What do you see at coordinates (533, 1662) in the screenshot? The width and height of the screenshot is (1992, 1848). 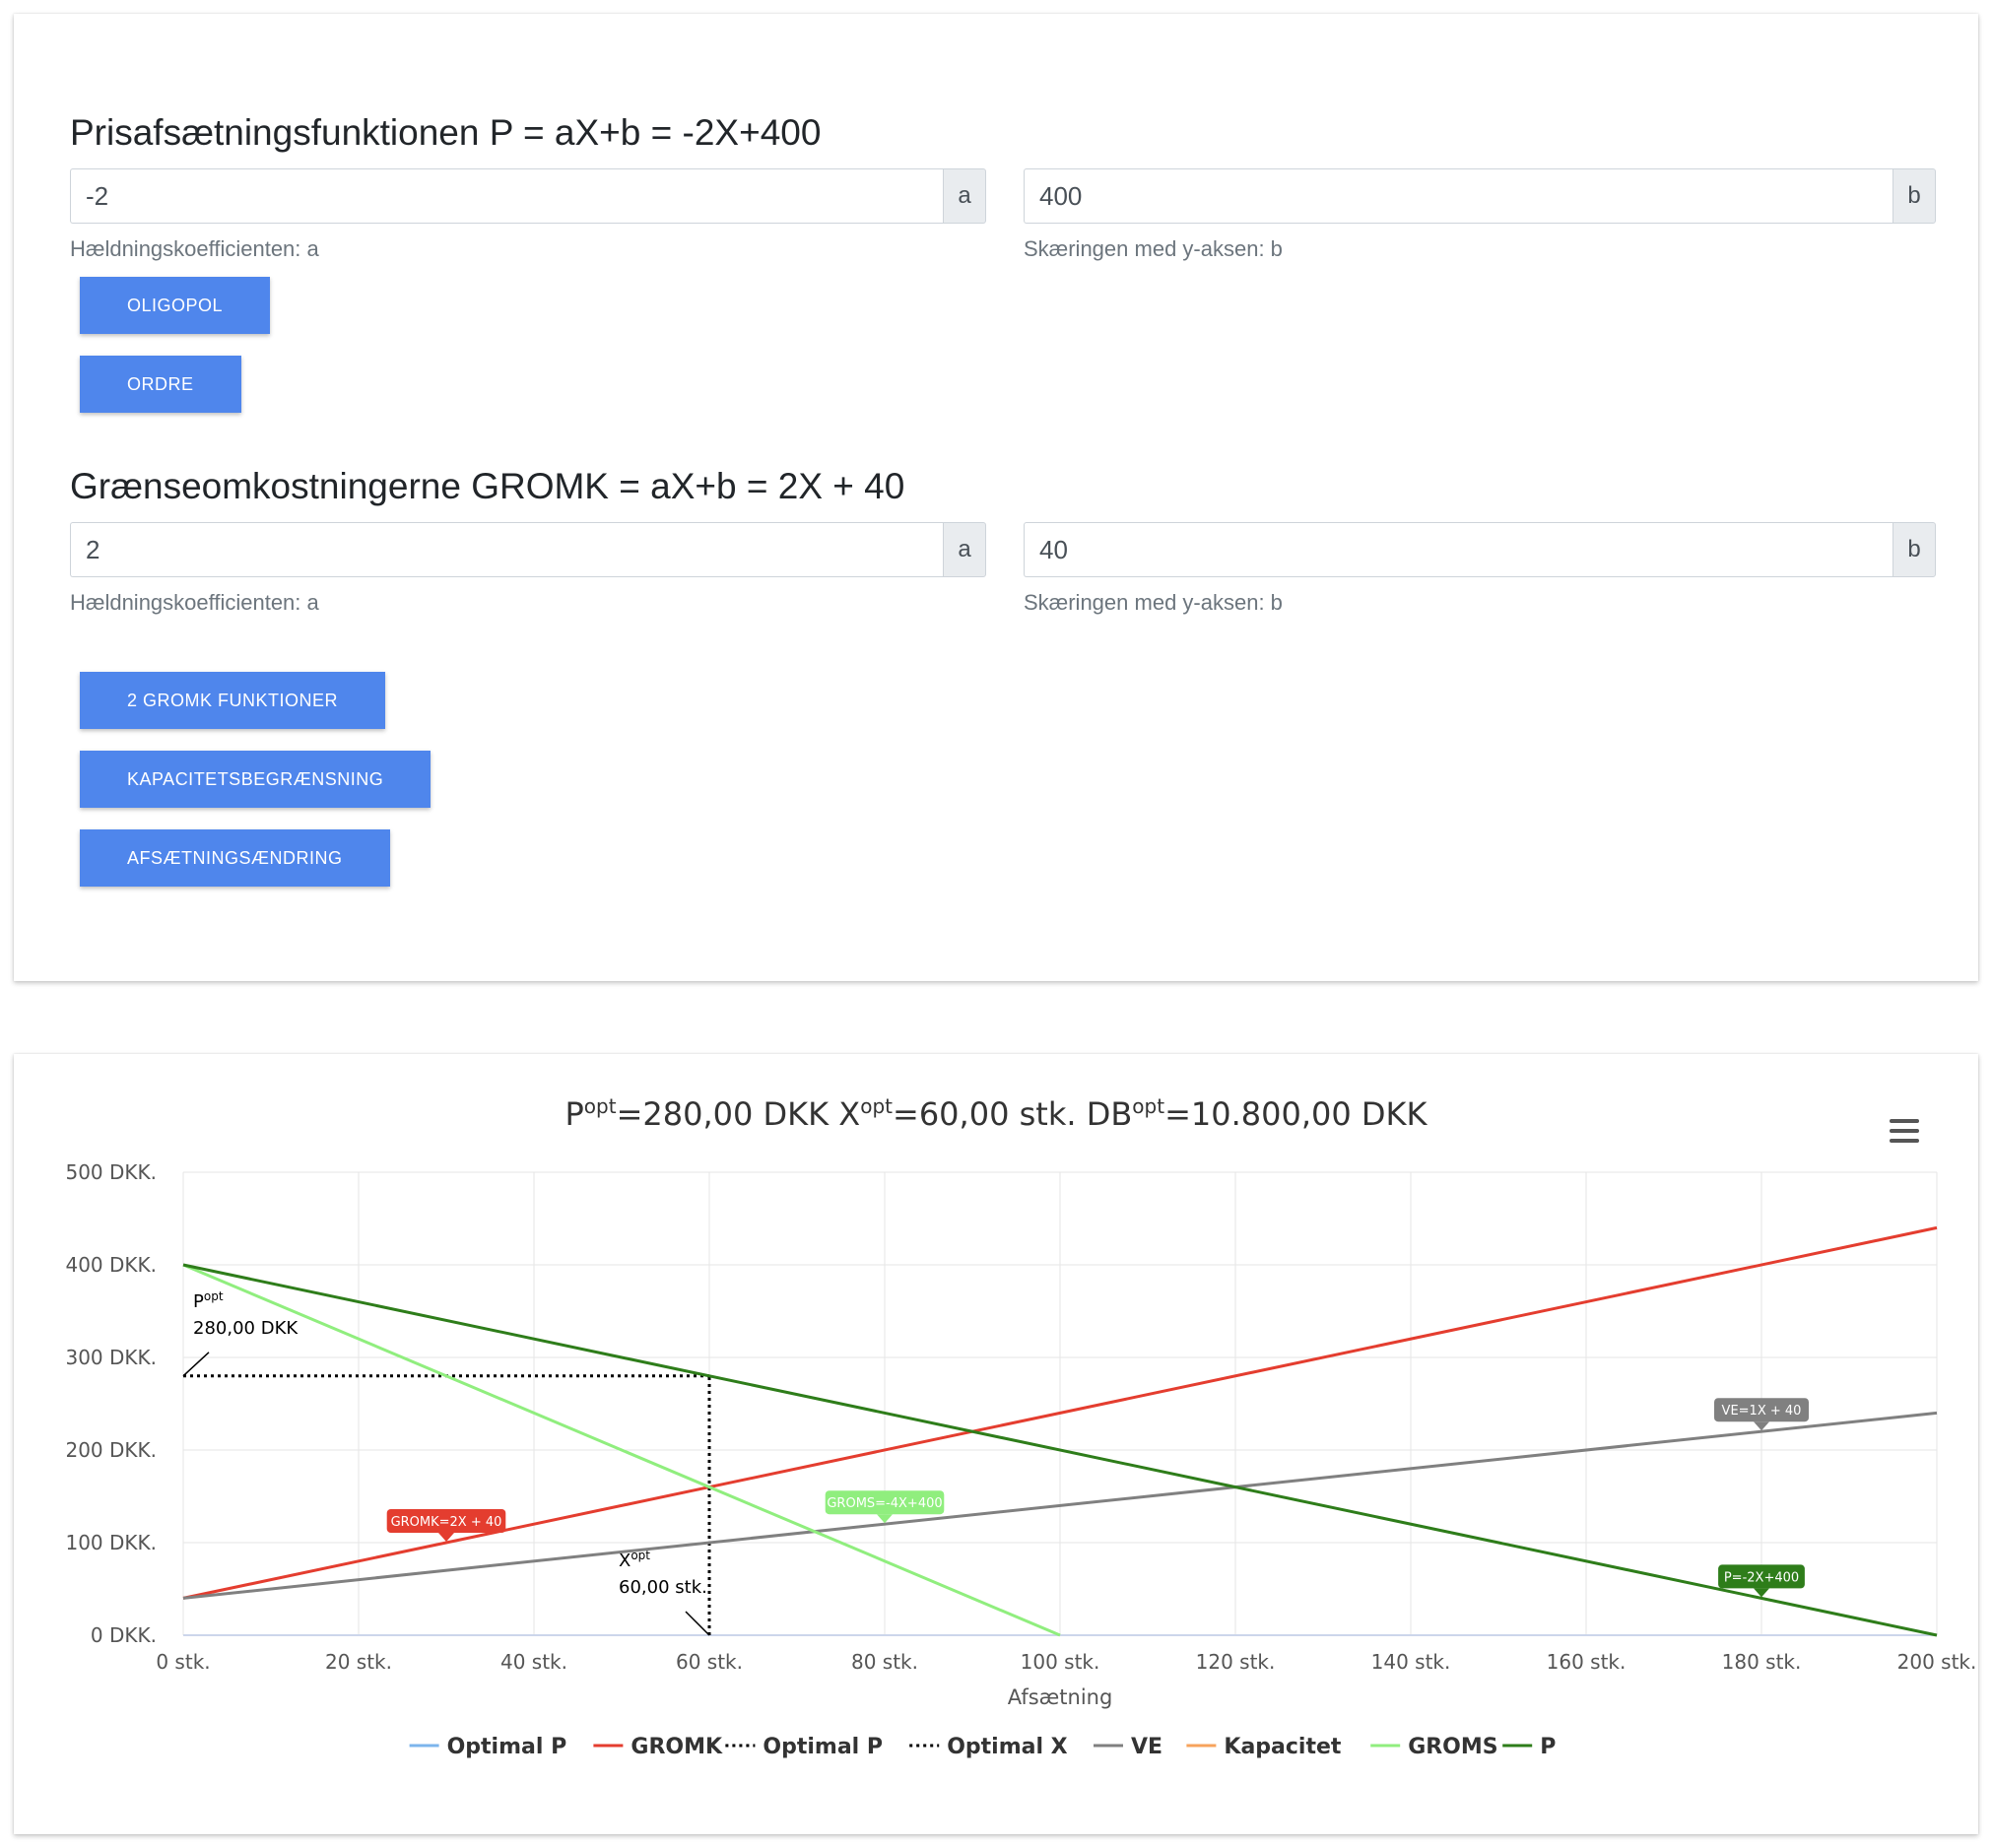 I see `x-tick-label: 40 stk.` at bounding box center [533, 1662].